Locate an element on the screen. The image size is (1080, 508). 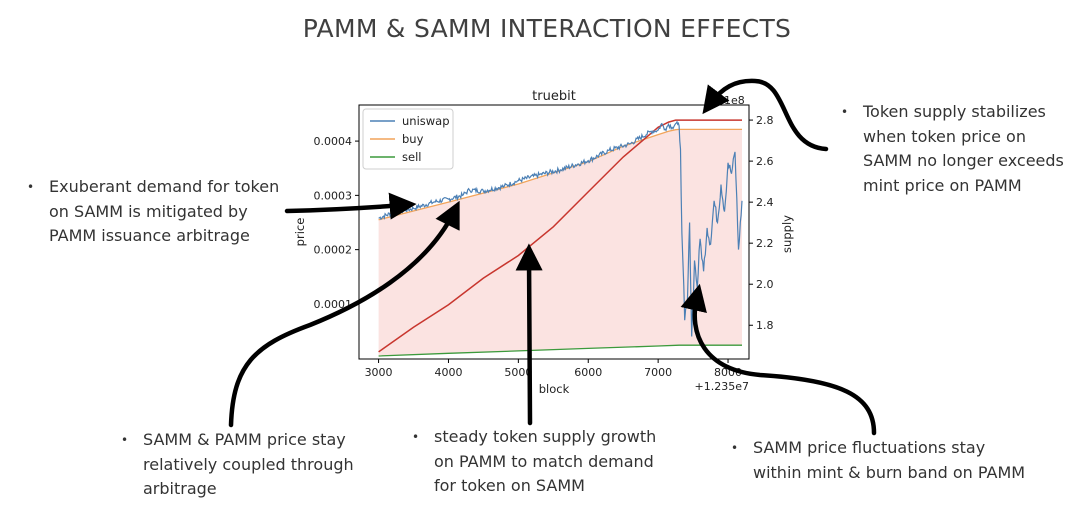
x-tick: 6000 is located at coordinates (588, 369).